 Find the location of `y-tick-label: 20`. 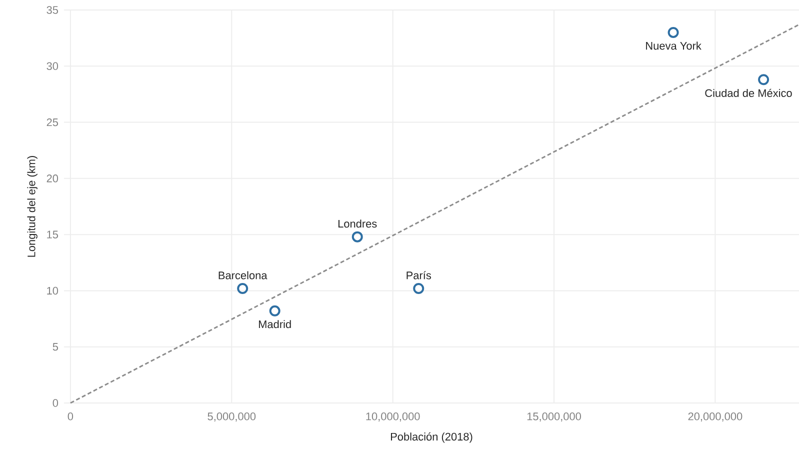

y-tick-label: 20 is located at coordinates (52, 178).